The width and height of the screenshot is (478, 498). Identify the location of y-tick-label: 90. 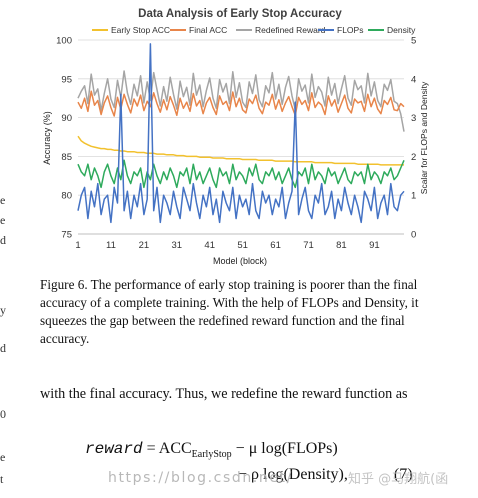
(66, 118).